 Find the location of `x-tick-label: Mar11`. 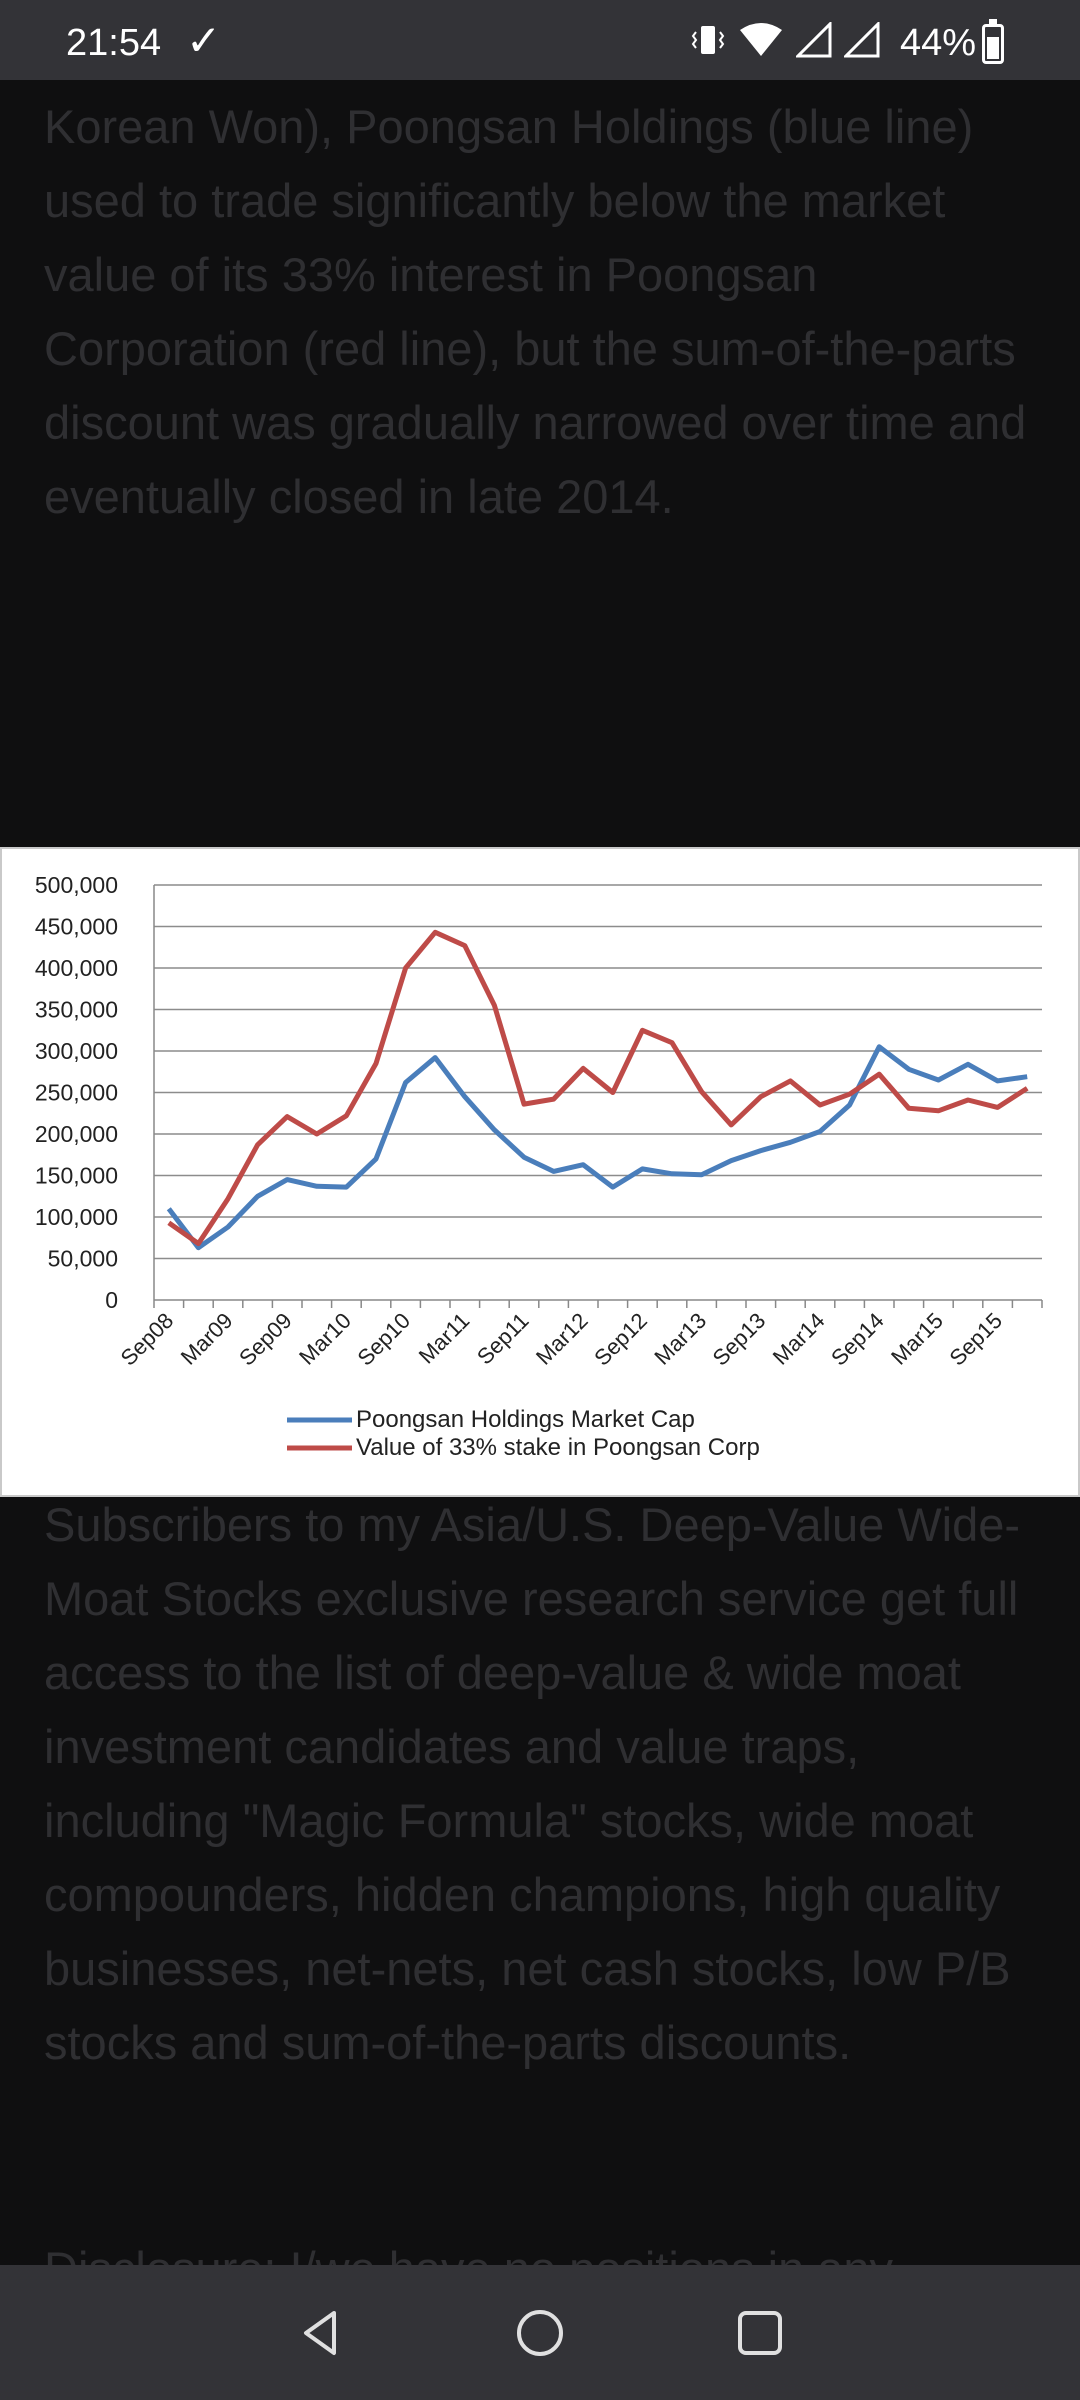

x-tick-label: Mar11 is located at coordinates (444, 1338).